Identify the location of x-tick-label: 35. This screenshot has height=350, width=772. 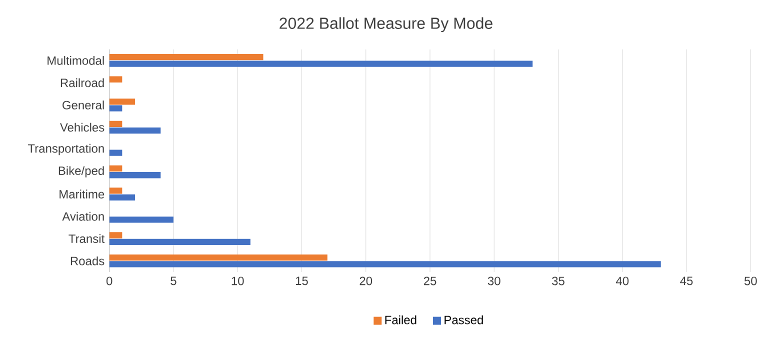
(558, 281).